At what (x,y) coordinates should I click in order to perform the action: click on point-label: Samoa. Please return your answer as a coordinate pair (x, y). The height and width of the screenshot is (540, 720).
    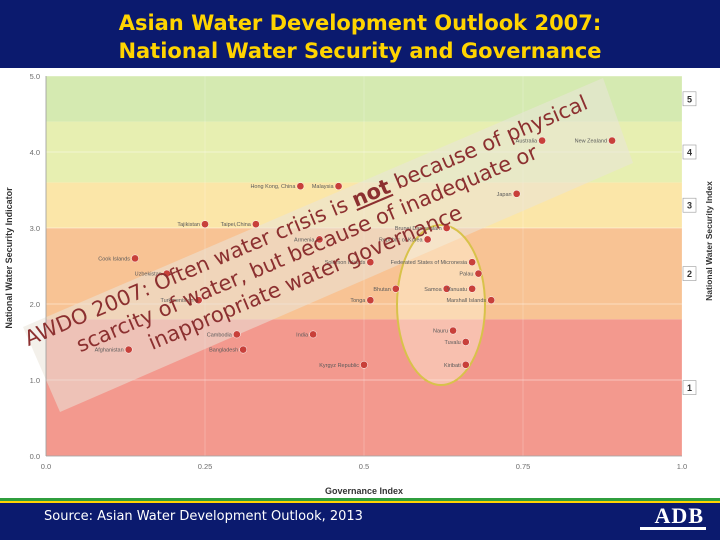
    Looking at the image, I should click on (433, 290).